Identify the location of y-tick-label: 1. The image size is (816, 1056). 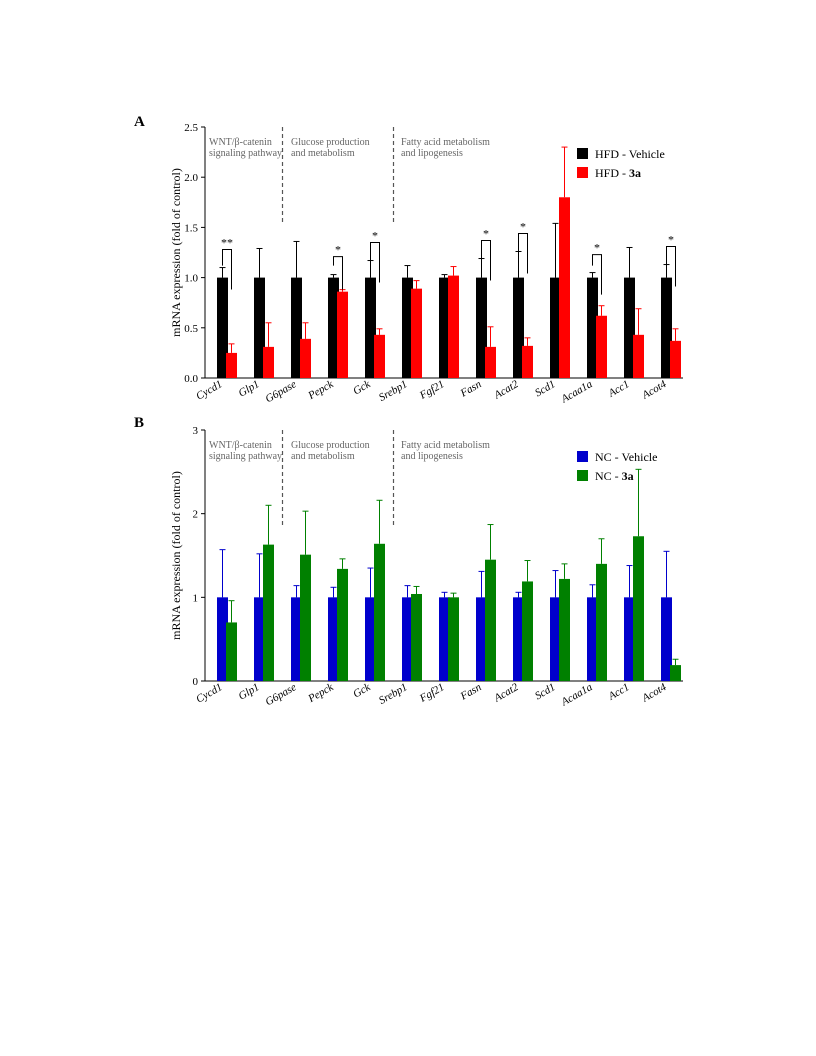
(196, 598).